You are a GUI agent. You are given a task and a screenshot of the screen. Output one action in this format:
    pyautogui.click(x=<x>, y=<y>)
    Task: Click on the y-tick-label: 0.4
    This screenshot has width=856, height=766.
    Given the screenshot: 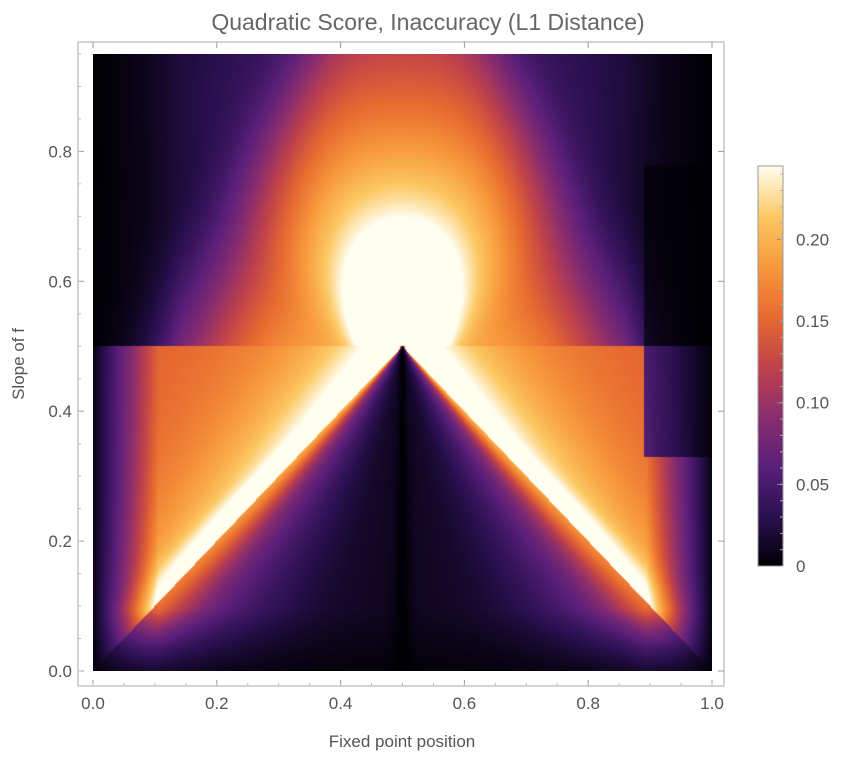 What is the action you would take?
    pyautogui.click(x=60, y=411)
    